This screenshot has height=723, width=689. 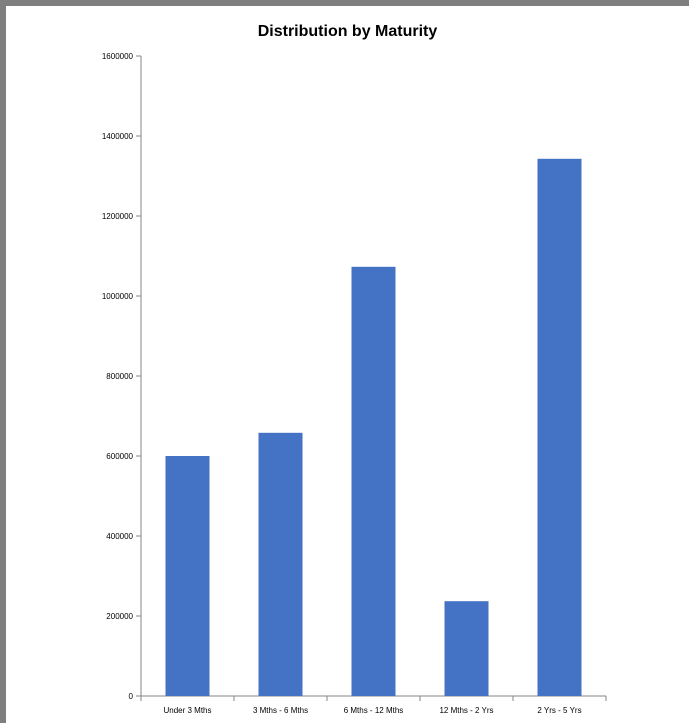 I want to click on y-tick-label: 1200000, so click(x=118, y=216).